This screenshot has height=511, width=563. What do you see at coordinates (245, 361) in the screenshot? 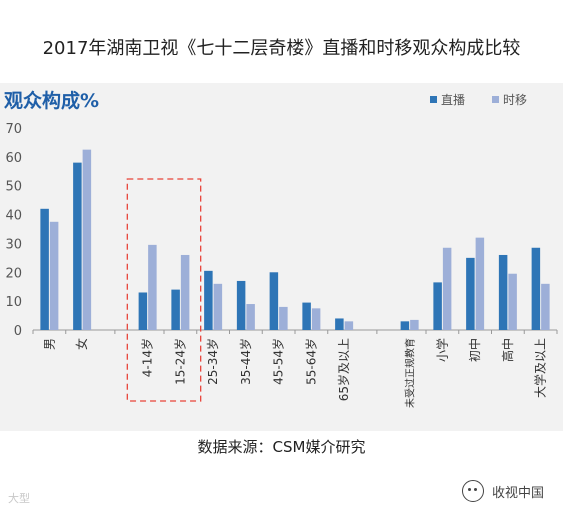
I see `x-category-label: 35-44岁` at bounding box center [245, 361].